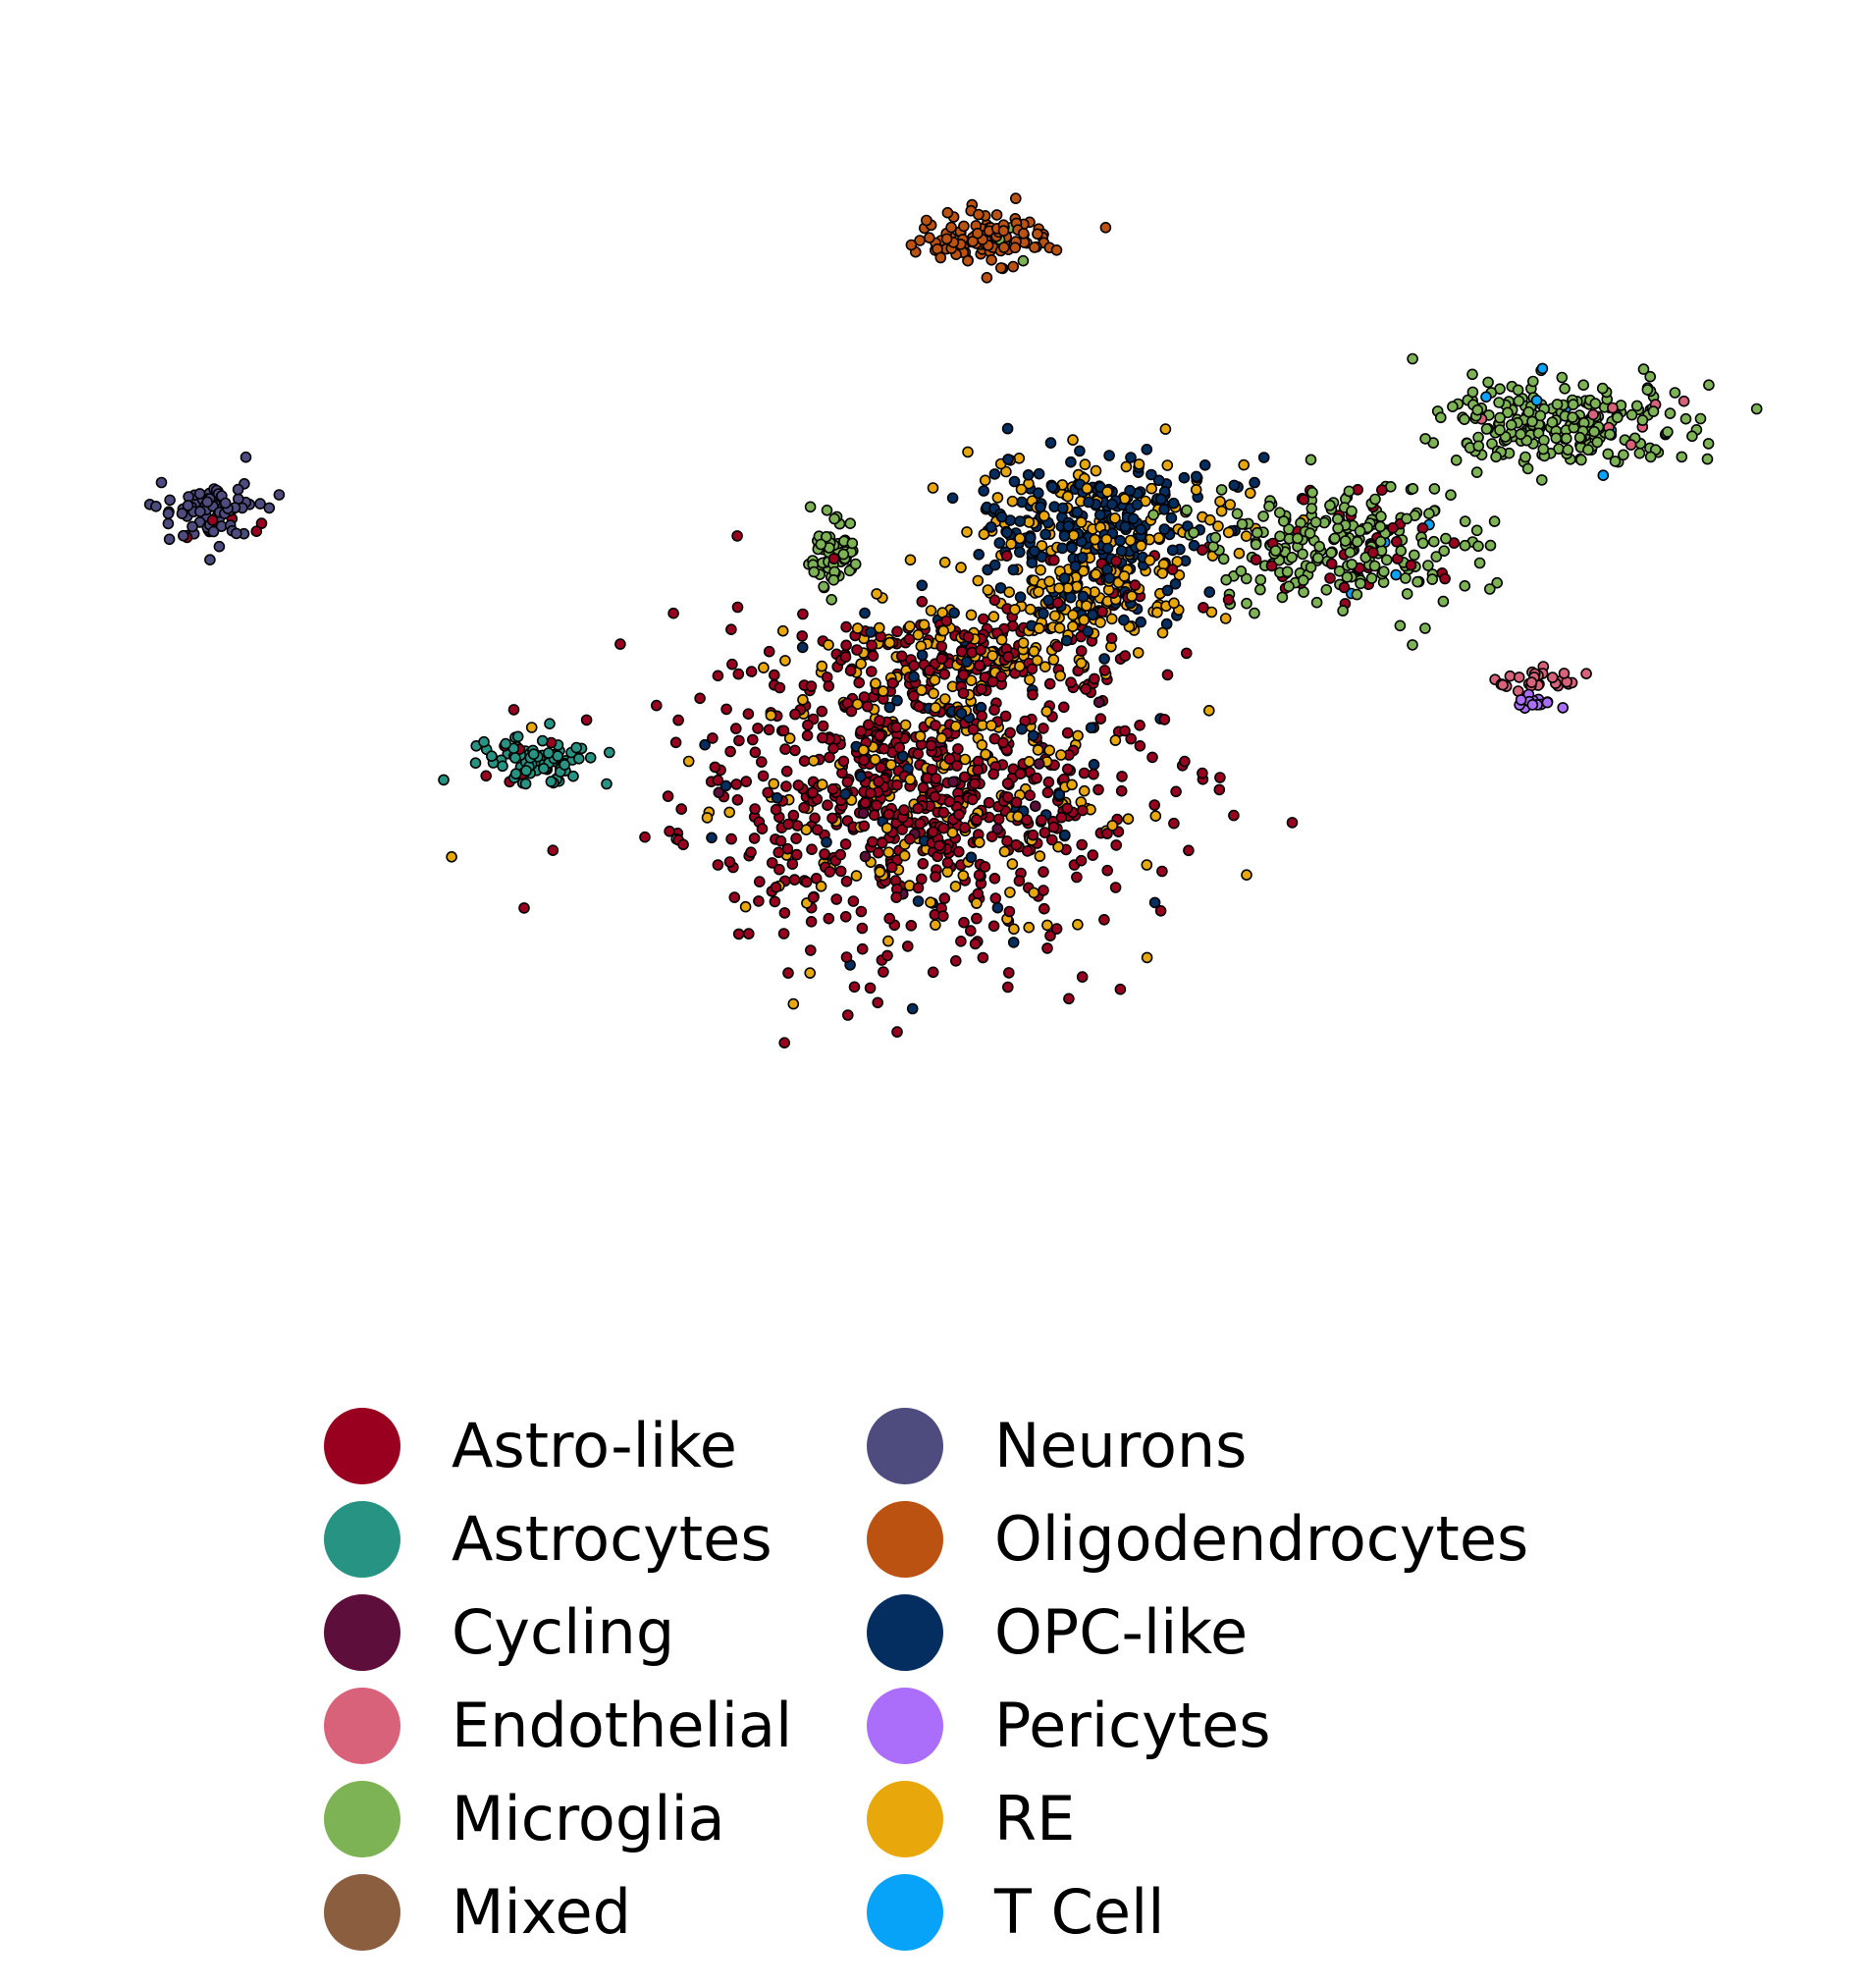 This screenshot has height=1988, width=1864. I want to click on legend-item: Mixed, so click(595, 1912).